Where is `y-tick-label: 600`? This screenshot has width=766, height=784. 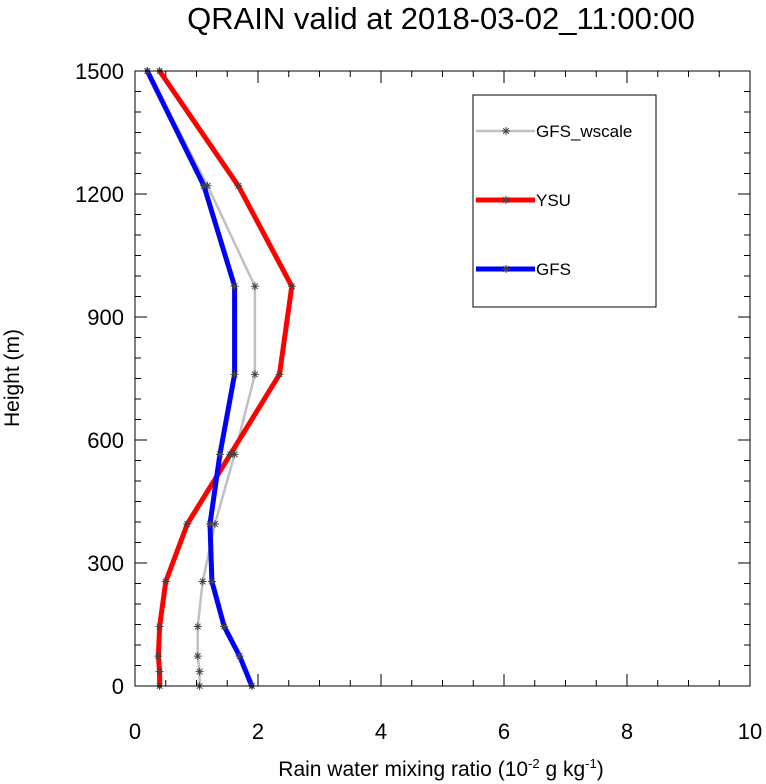 y-tick-label: 600 is located at coordinates (105, 440).